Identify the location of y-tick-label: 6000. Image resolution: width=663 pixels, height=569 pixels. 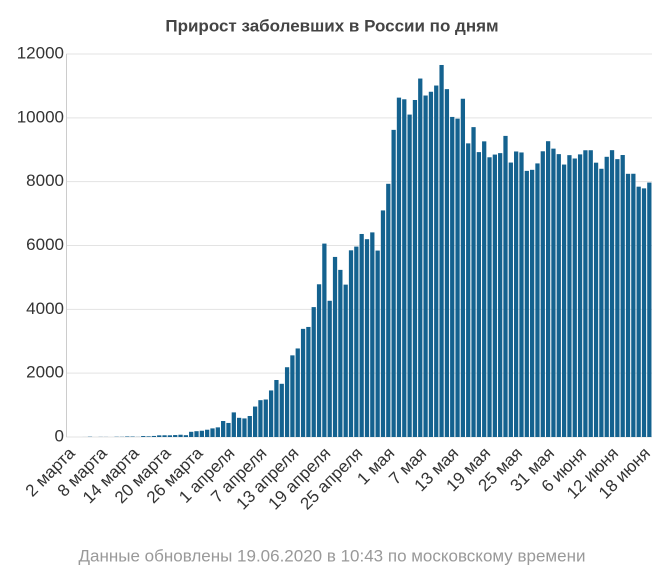
(45, 244).